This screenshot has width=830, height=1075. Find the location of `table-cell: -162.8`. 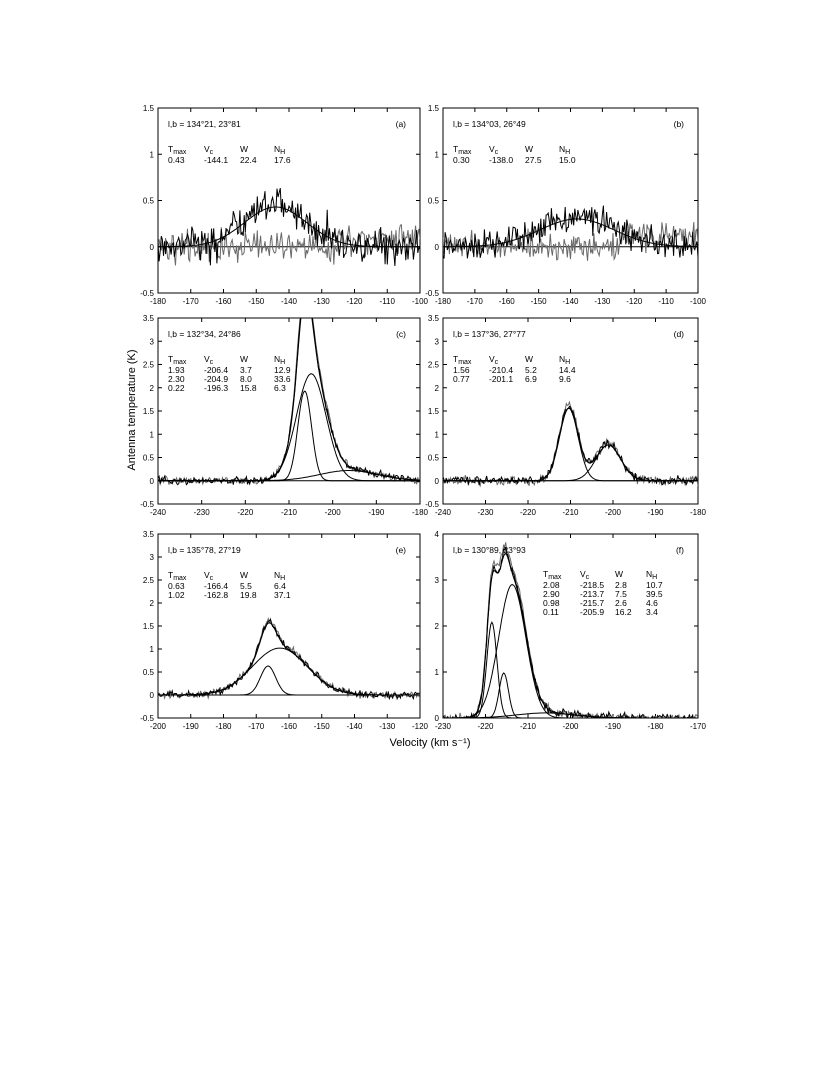

table-cell: -162.8 is located at coordinates (216, 595).